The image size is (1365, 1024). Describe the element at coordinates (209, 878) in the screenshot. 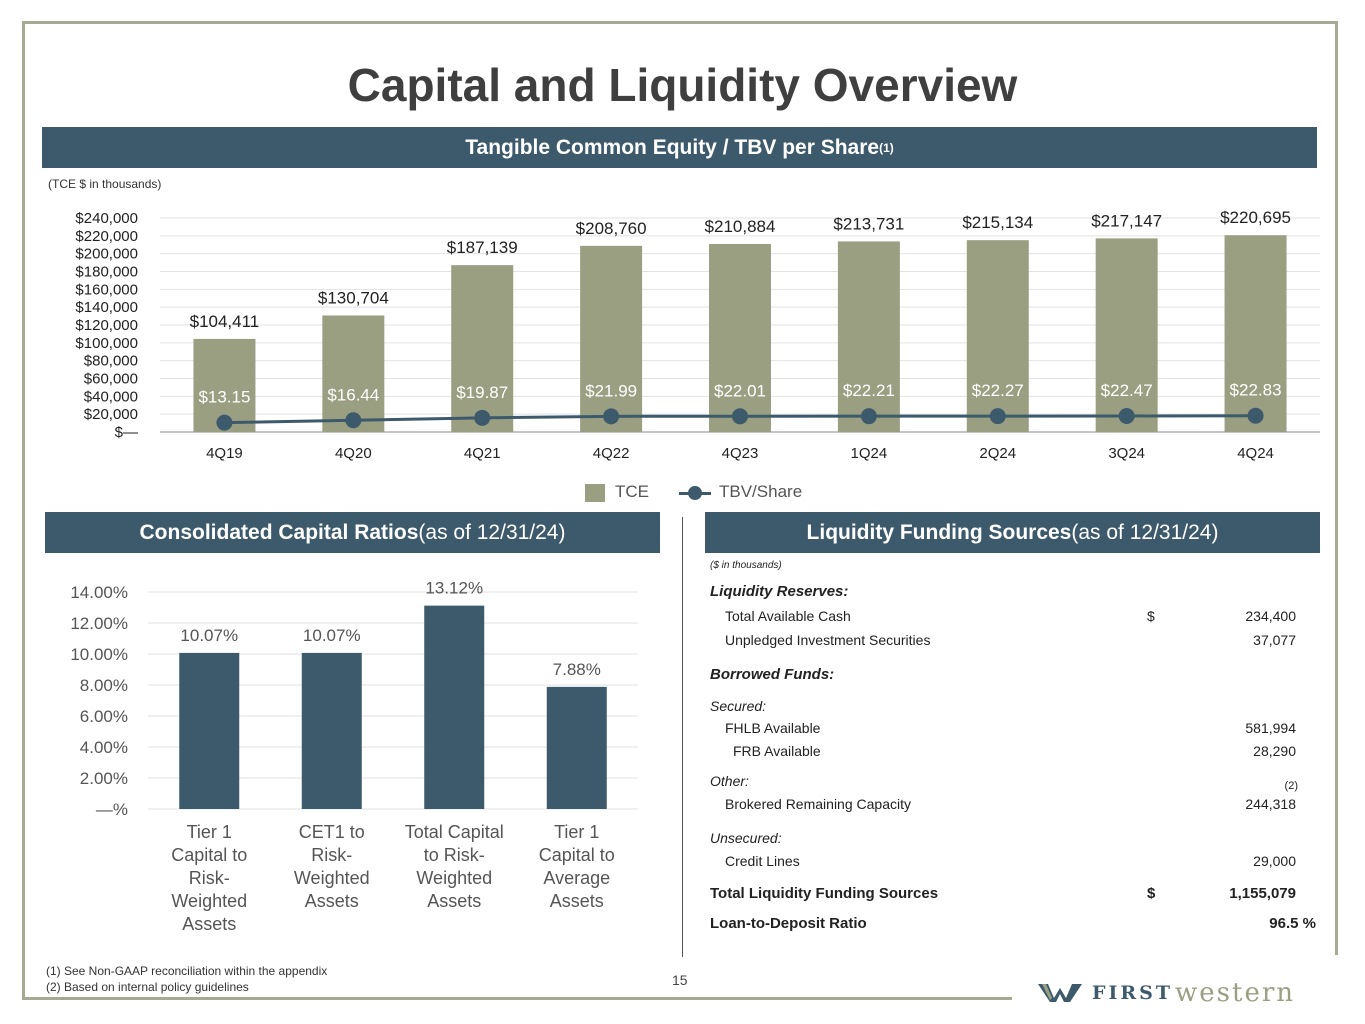

I see `ratio-xtick-label: Risk-` at that location.